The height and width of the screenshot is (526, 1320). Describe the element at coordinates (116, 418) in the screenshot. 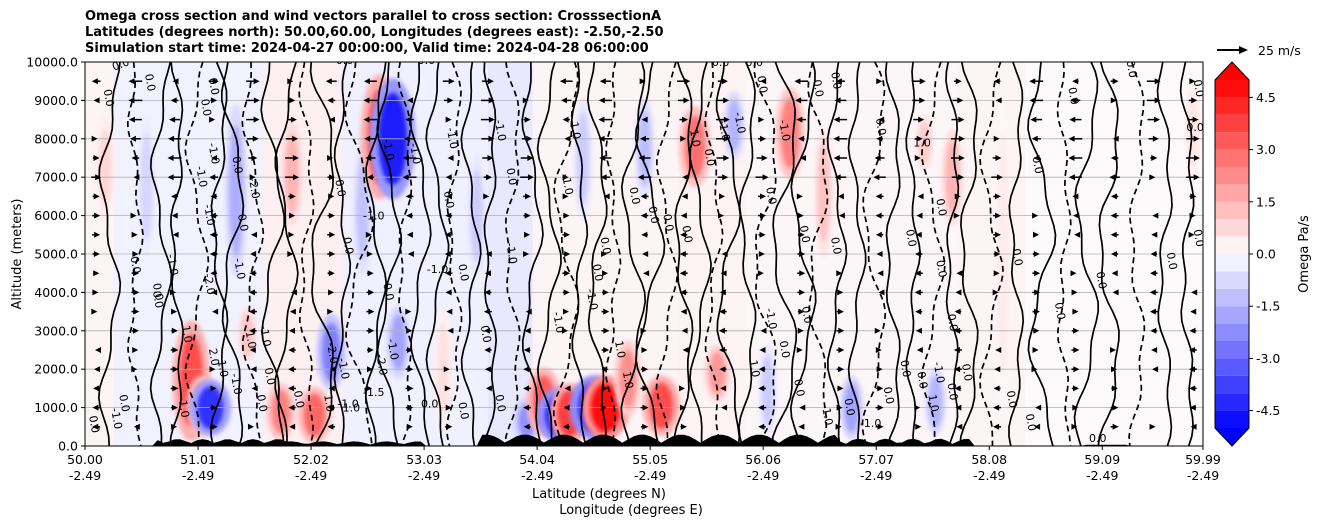

I see `contour-label-21: -1.0` at that location.